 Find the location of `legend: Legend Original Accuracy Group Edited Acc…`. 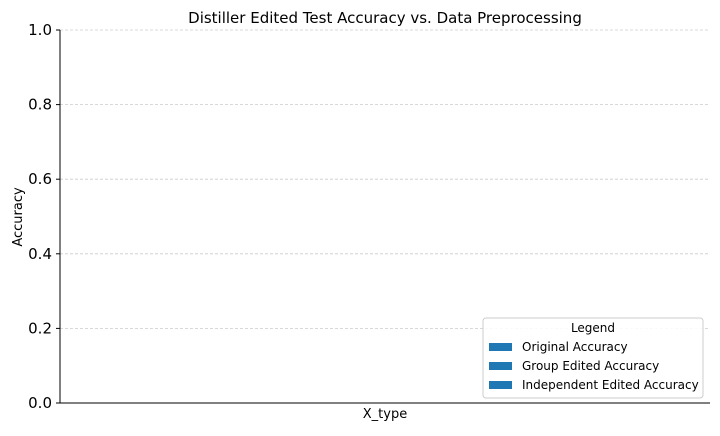

legend: Legend Original Accuracy Group Edited Acc… is located at coordinates (593, 358).